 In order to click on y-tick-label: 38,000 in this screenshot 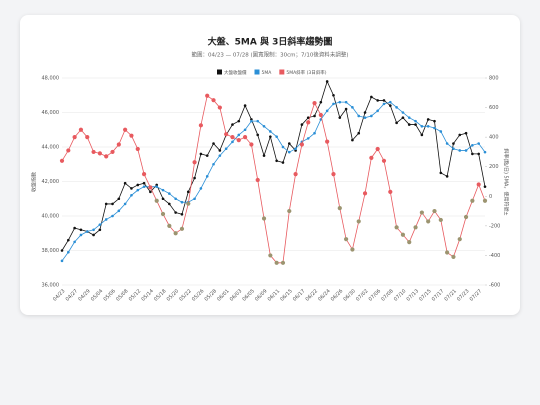, I will do `click(51, 251)`.